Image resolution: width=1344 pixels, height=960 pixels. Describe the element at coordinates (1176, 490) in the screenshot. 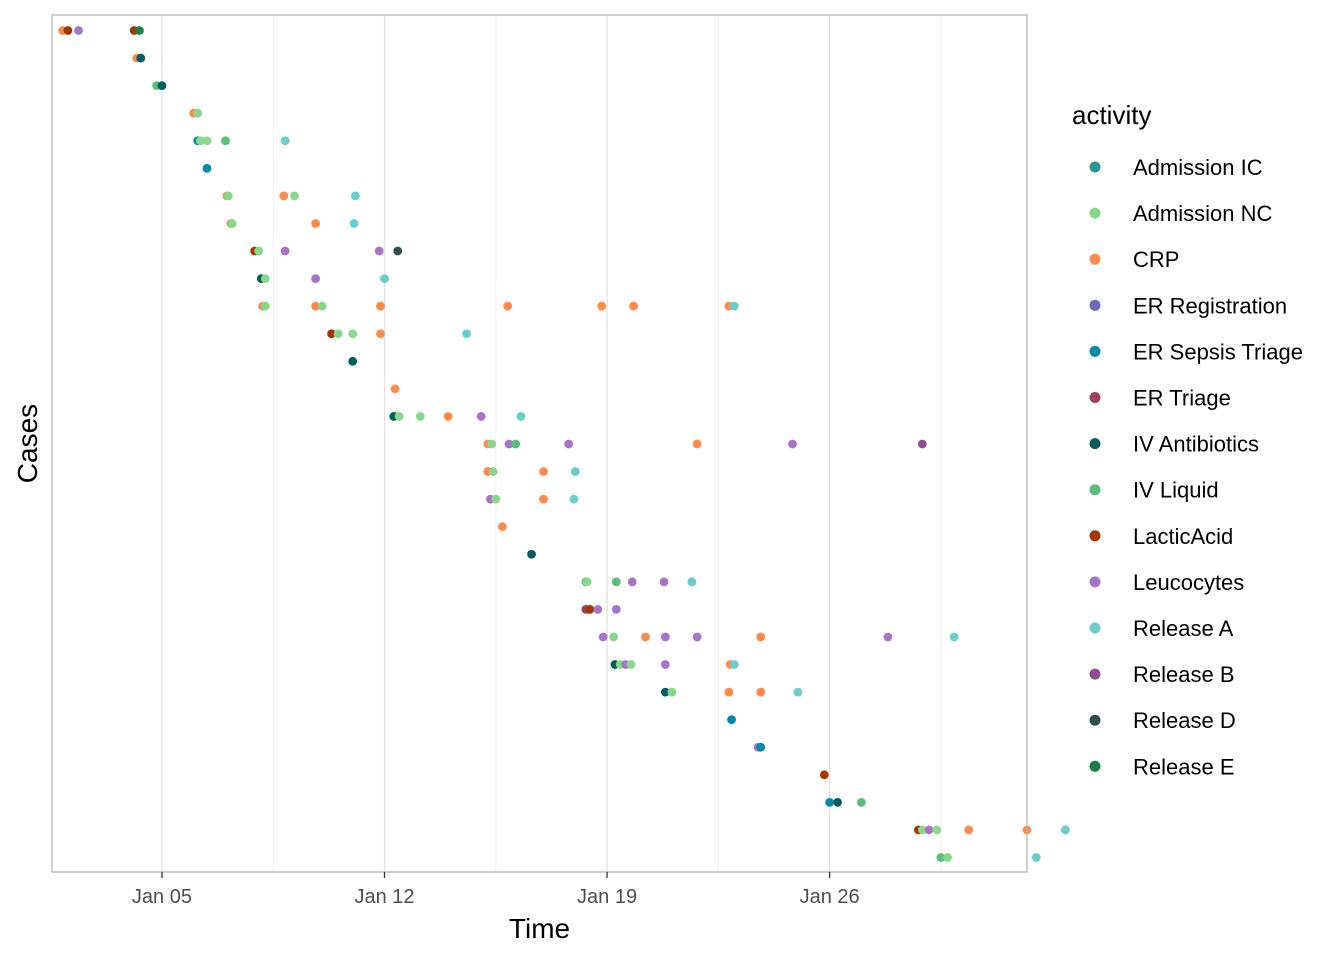

I see `legend-label: IV Liquid` at that location.